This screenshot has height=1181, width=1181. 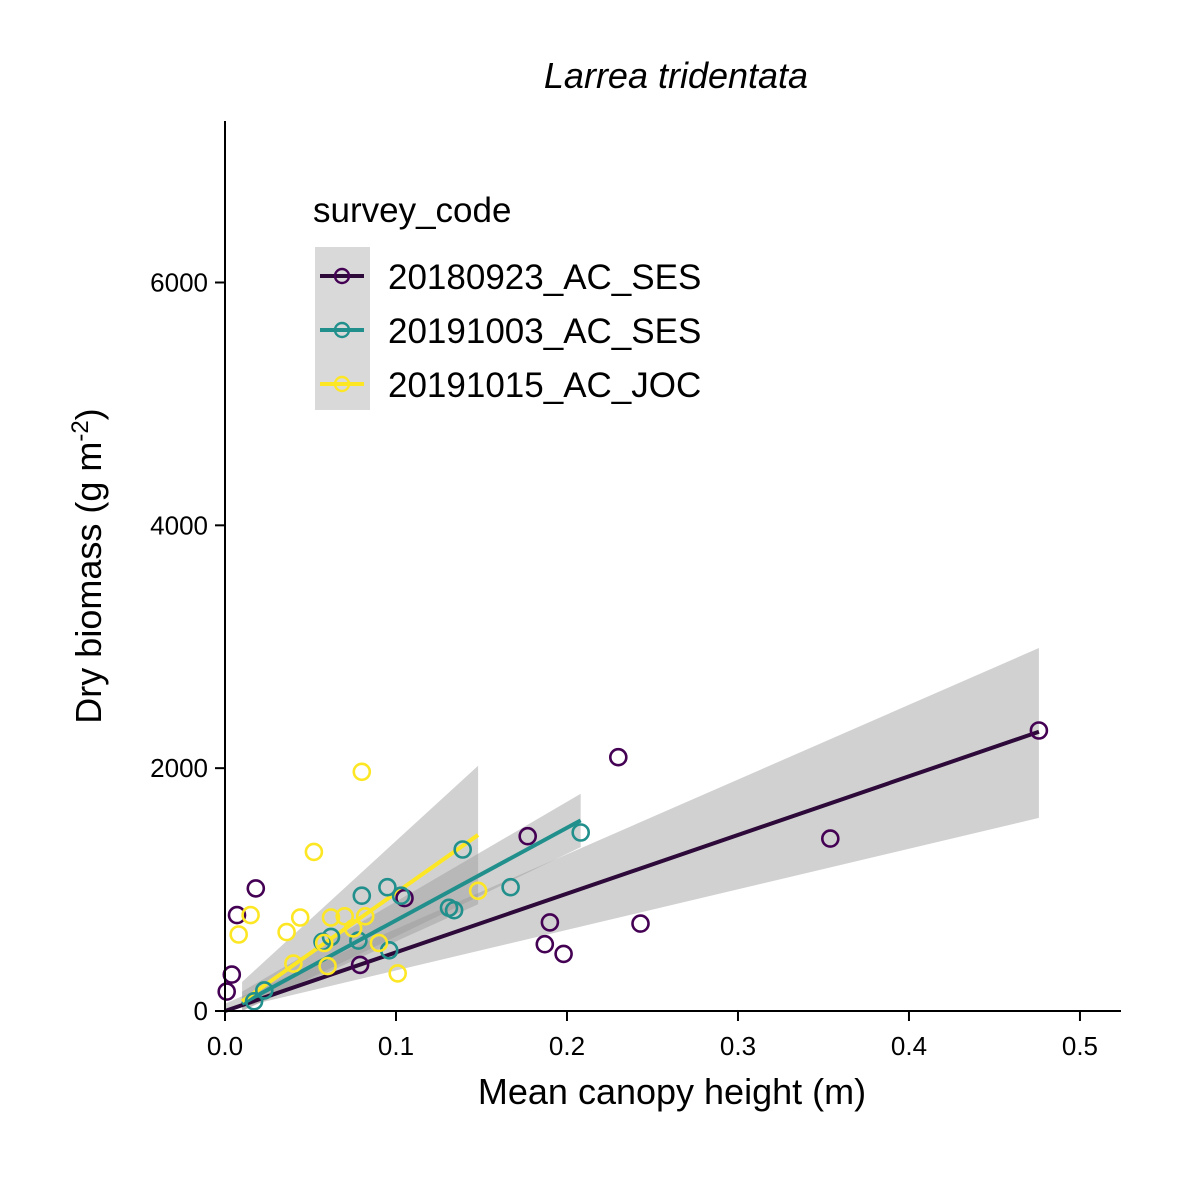 What do you see at coordinates (672, 1091) in the screenshot?
I see `x-axis-title: Mean canopy height (m)` at bounding box center [672, 1091].